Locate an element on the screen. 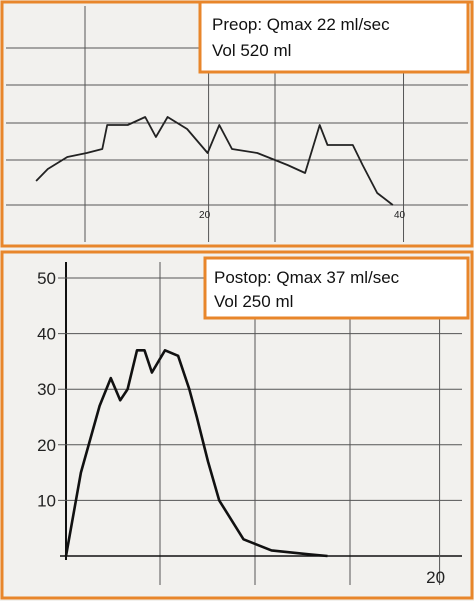  annotation: Preop: Qmax 22 ml/sec is located at coordinates (301, 24).